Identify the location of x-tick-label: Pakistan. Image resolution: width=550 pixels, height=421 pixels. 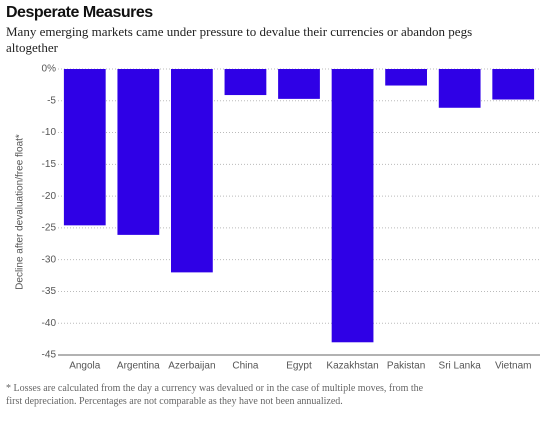
(406, 366).